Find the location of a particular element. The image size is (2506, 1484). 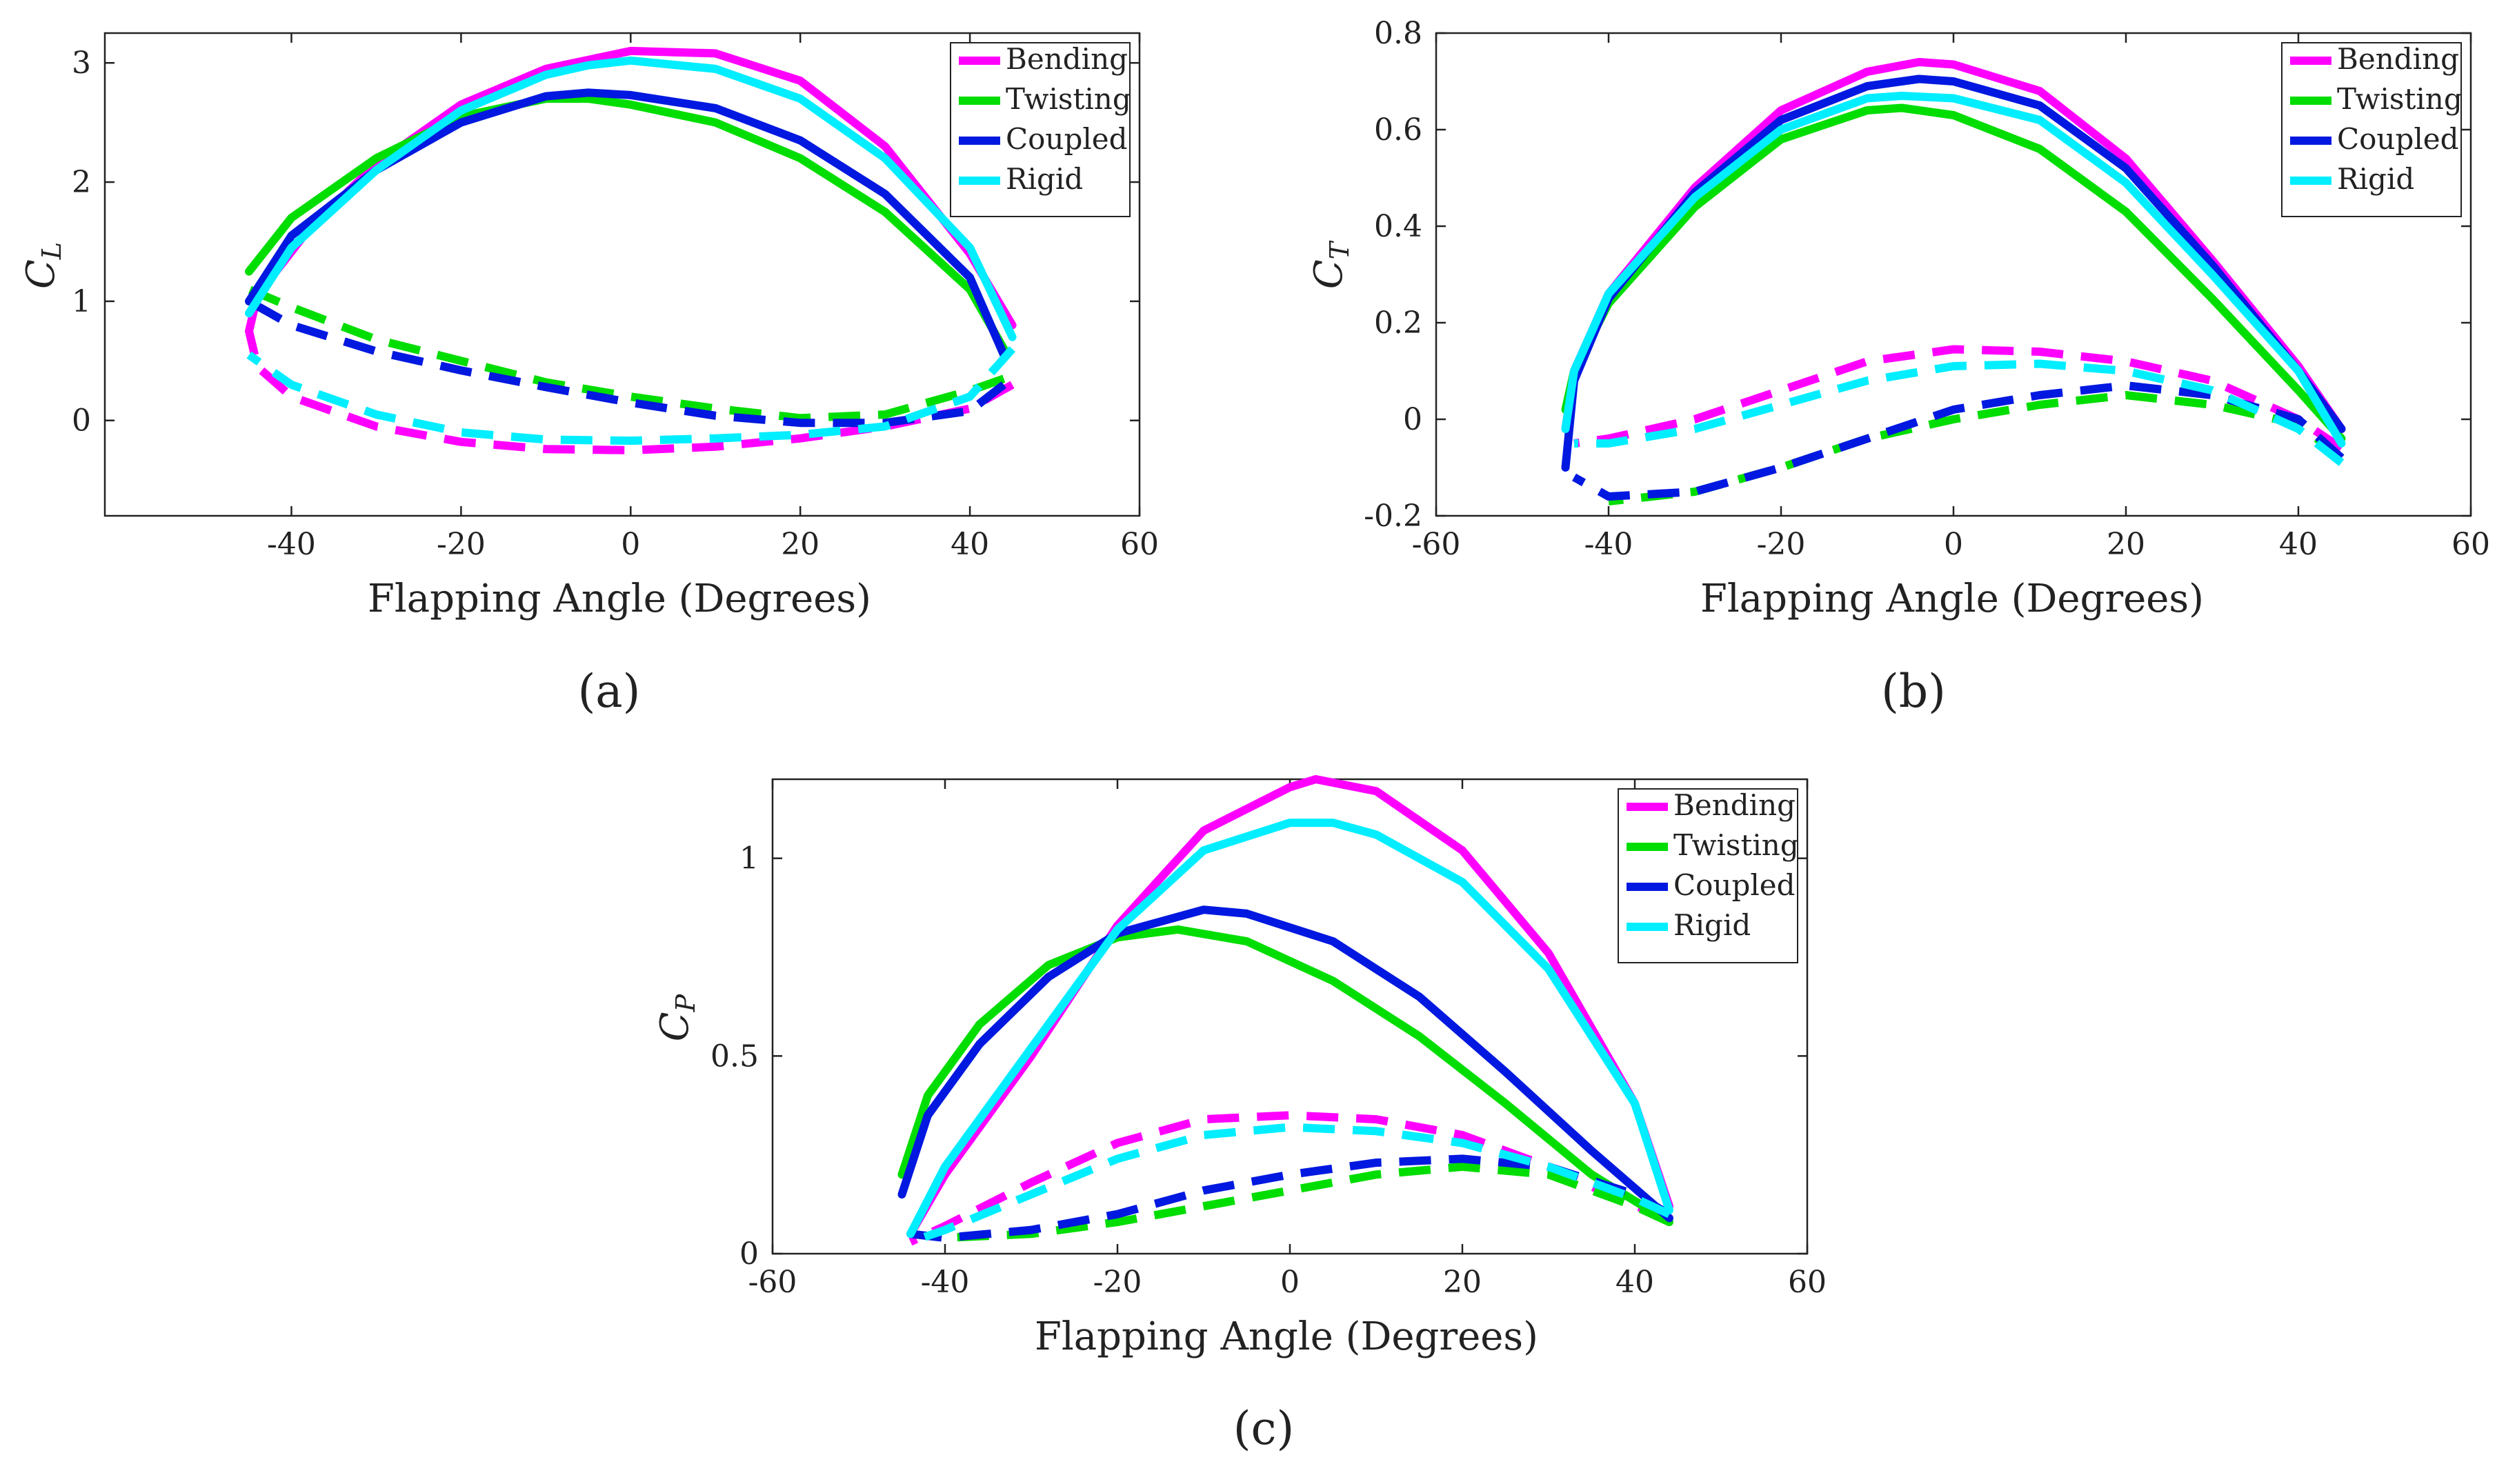

y-tick-label: 0.4 is located at coordinates (1398, 226).